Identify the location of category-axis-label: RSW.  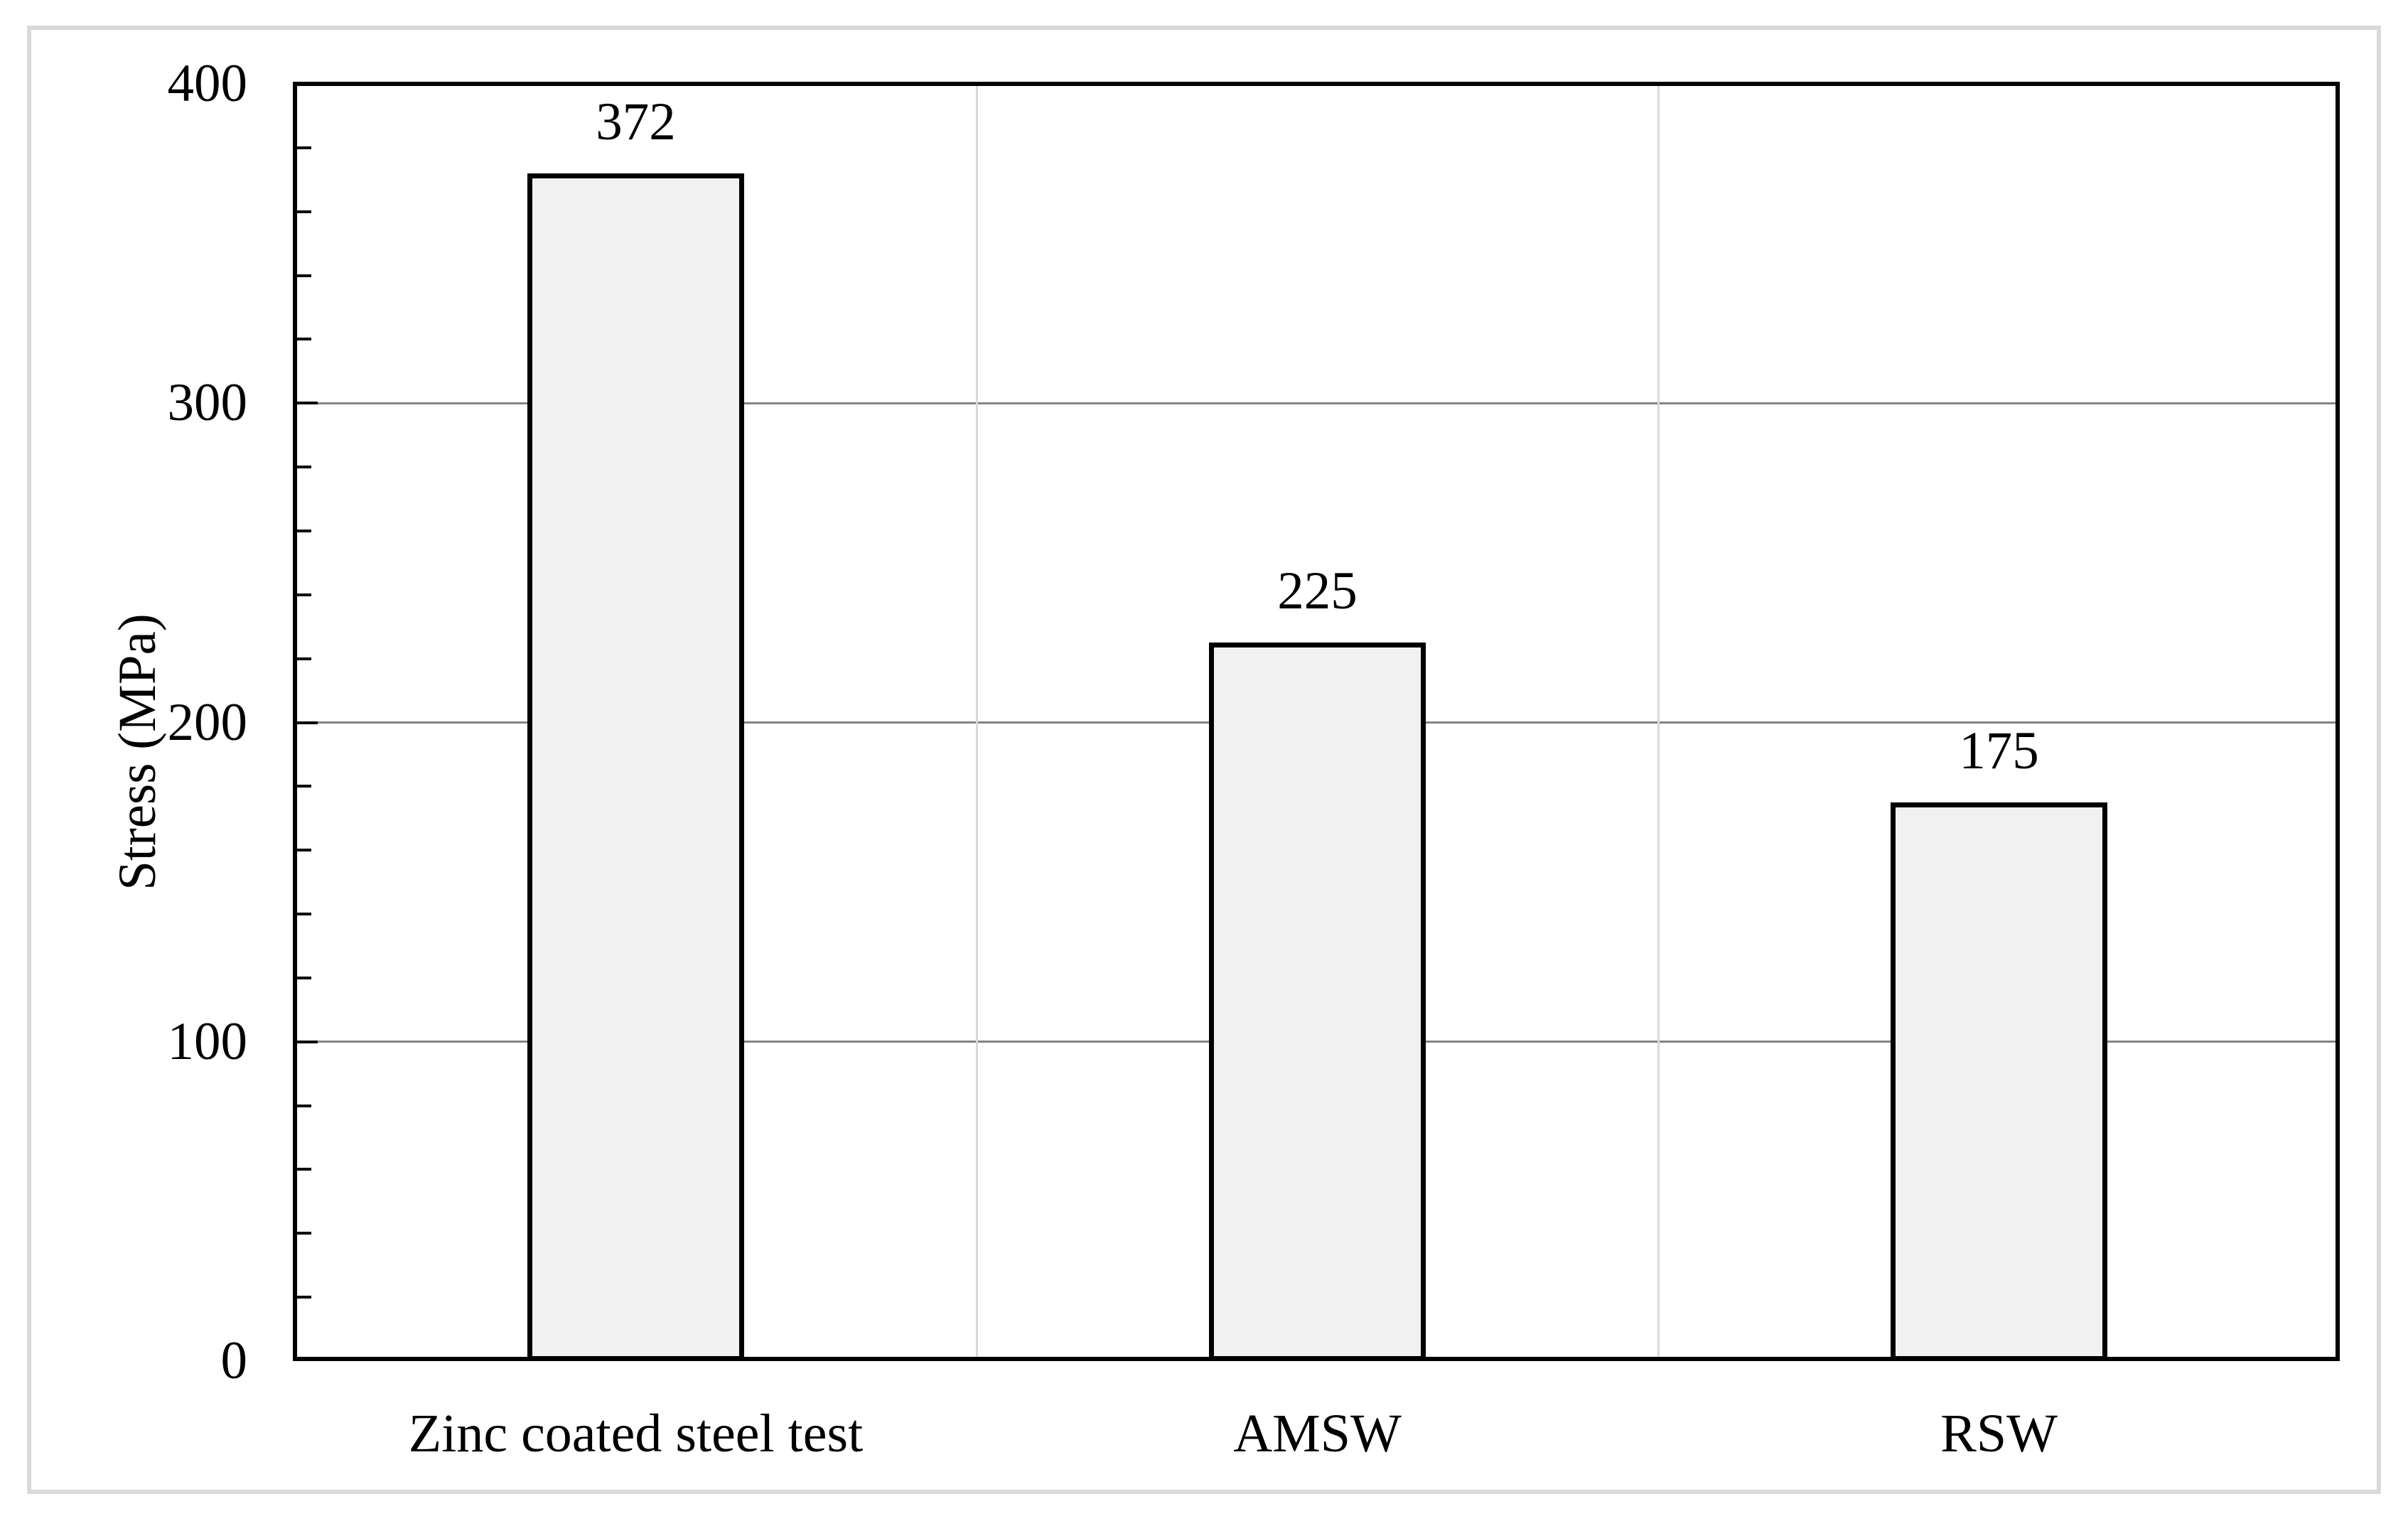
(1999, 1433).